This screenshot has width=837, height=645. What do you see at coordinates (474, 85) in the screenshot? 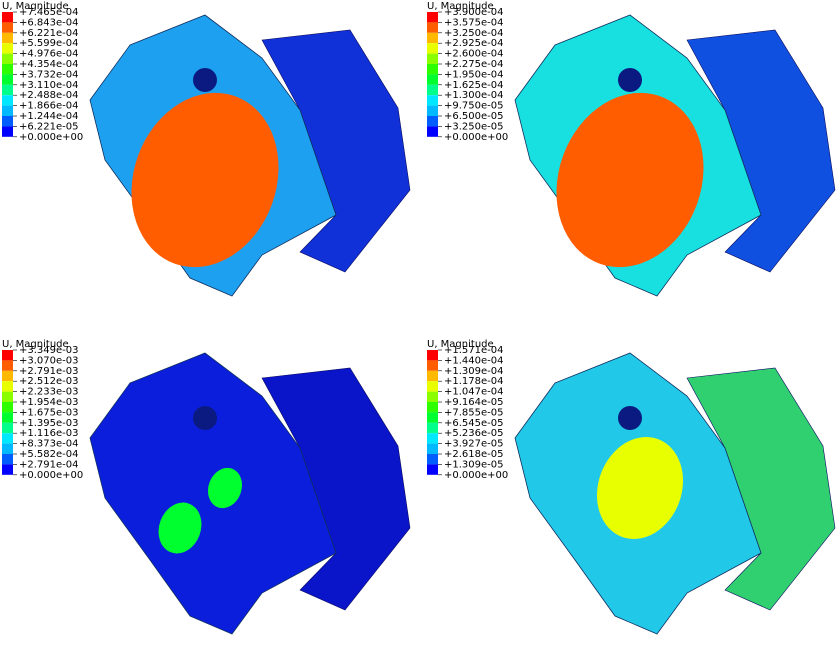
I see `legend-label: +1.625e-04` at bounding box center [474, 85].